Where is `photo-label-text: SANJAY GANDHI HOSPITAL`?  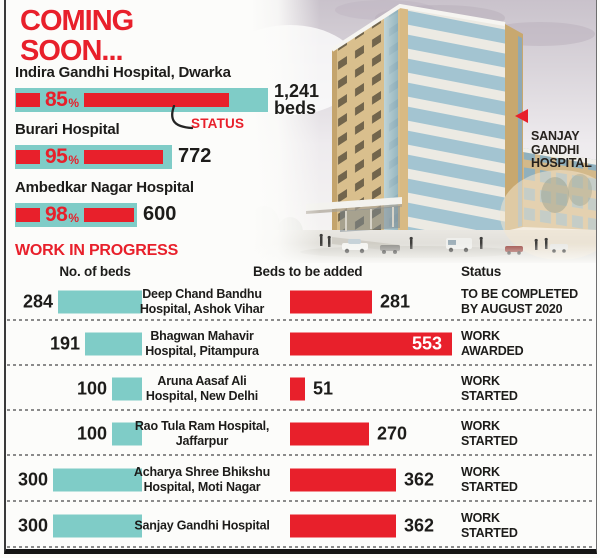
photo-label-text: SANJAY GANDHI HOSPITAL is located at coordinates (561, 149).